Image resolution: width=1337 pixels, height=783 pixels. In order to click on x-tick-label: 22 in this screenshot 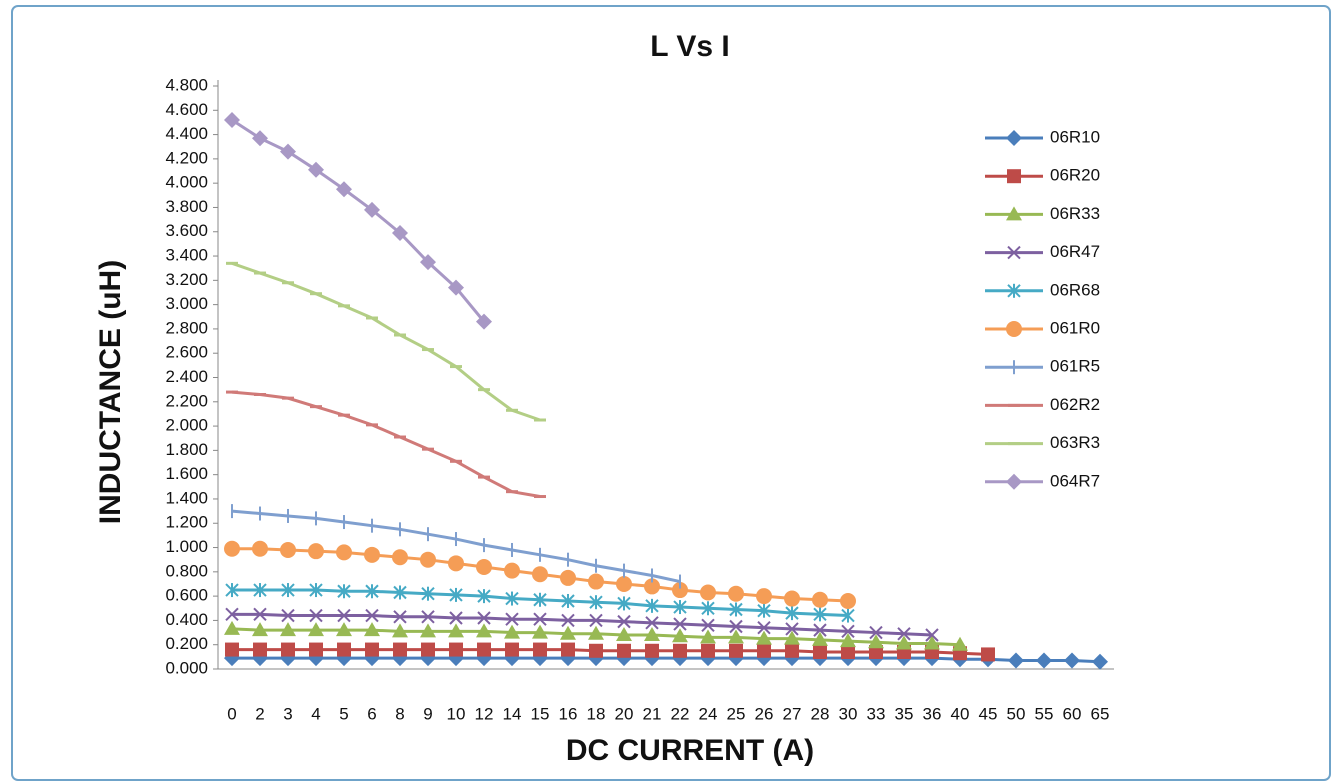, I will do `click(680, 713)`.